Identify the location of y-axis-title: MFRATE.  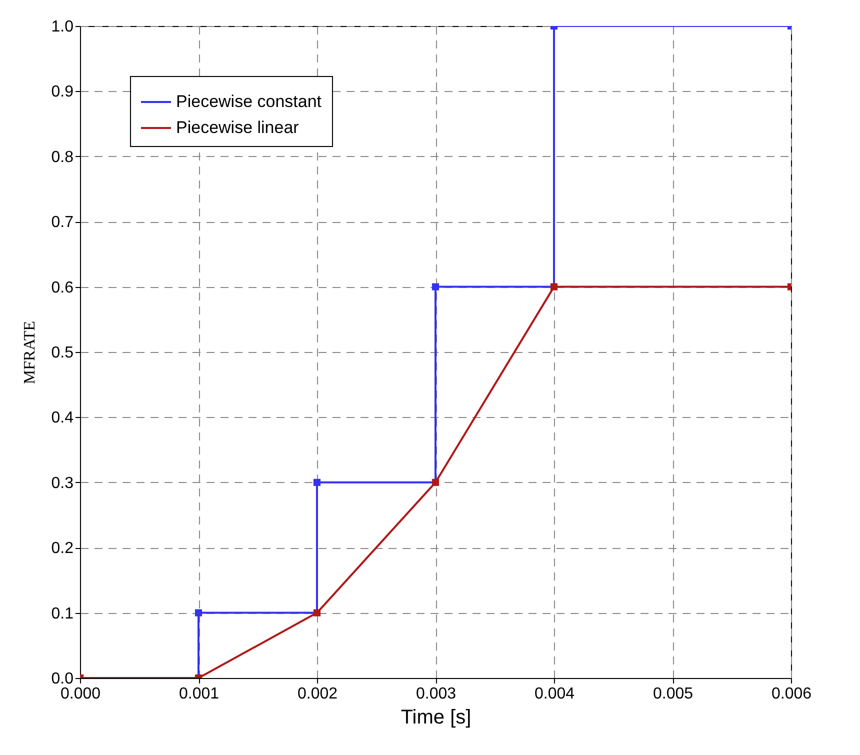
(29, 352).